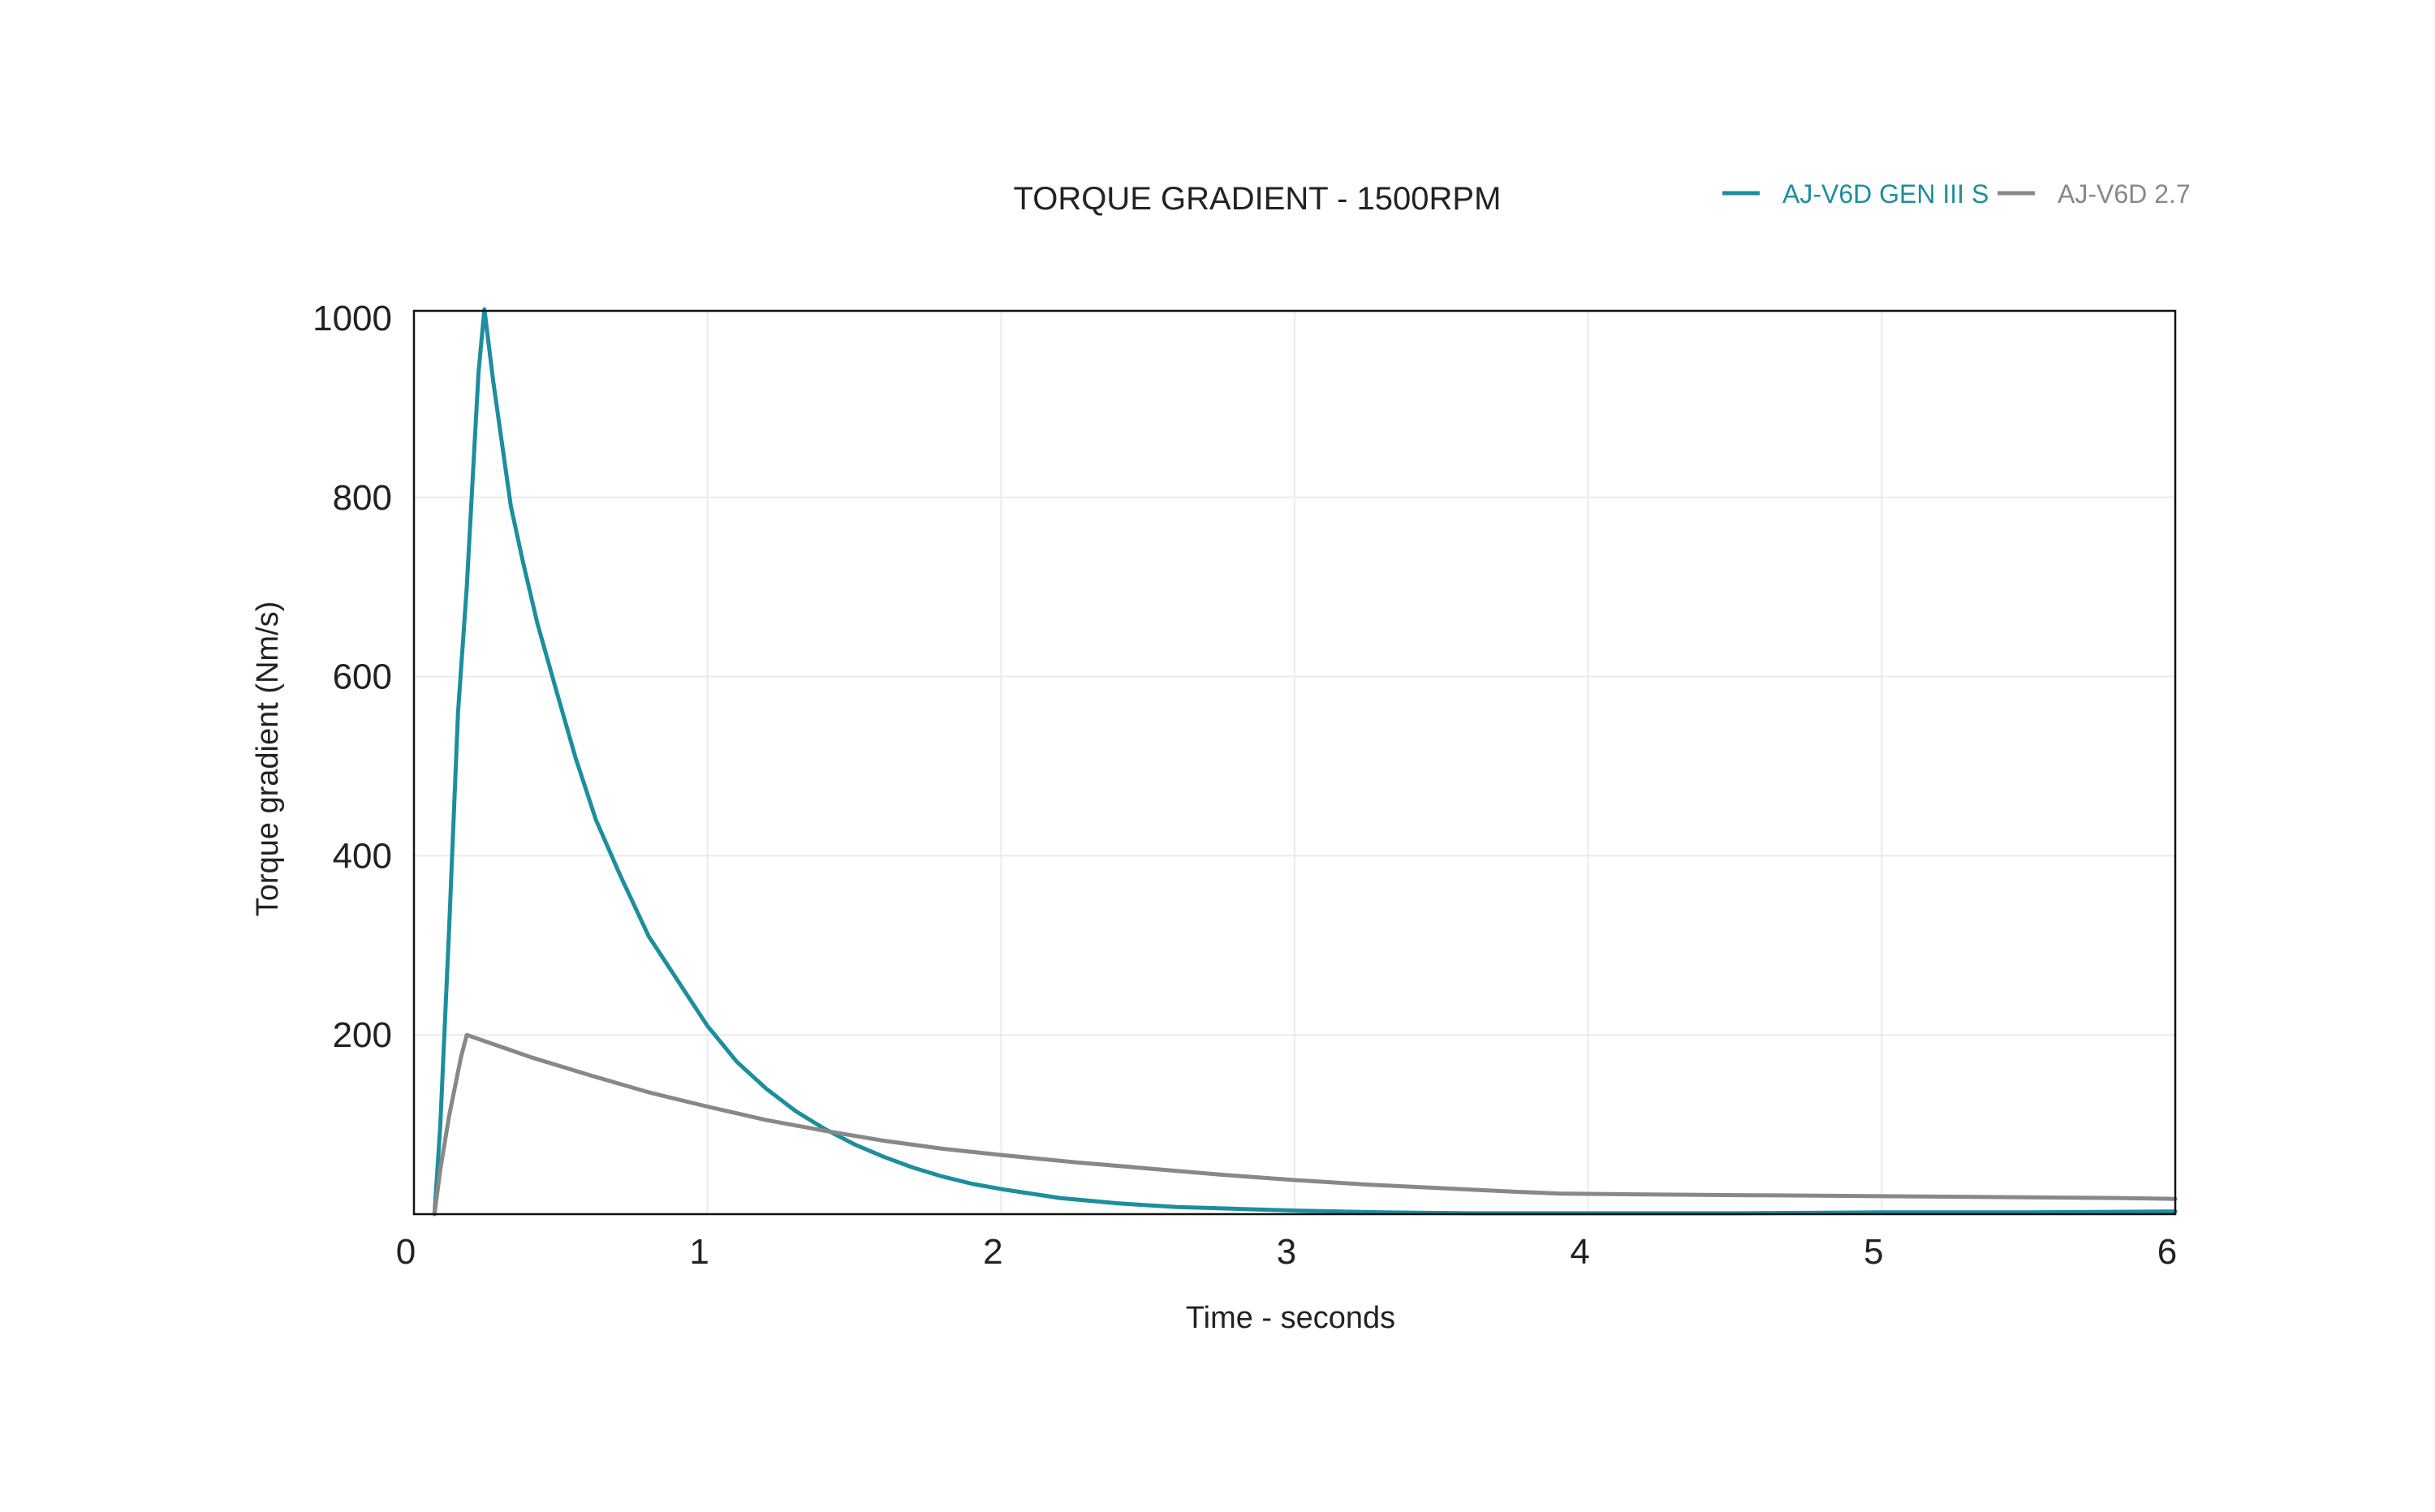 The height and width of the screenshot is (1512, 2435). Describe the element at coordinates (1885, 194) in the screenshot. I see `legend-label-1: AJ-V6D GEN III S` at that location.